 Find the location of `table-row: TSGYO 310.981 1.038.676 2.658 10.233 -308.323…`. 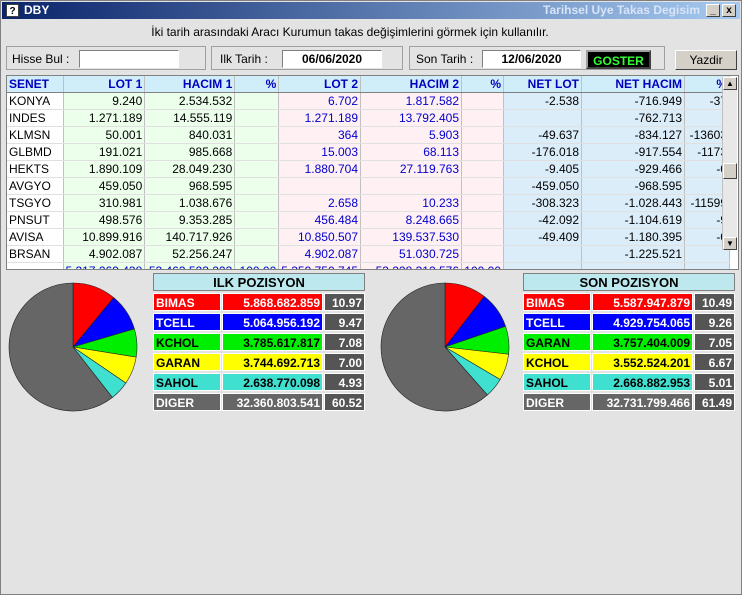

table-row: TSGYO 310.981 1.038.676 2.658 10.233 -308.323… is located at coordinates (368, 203).